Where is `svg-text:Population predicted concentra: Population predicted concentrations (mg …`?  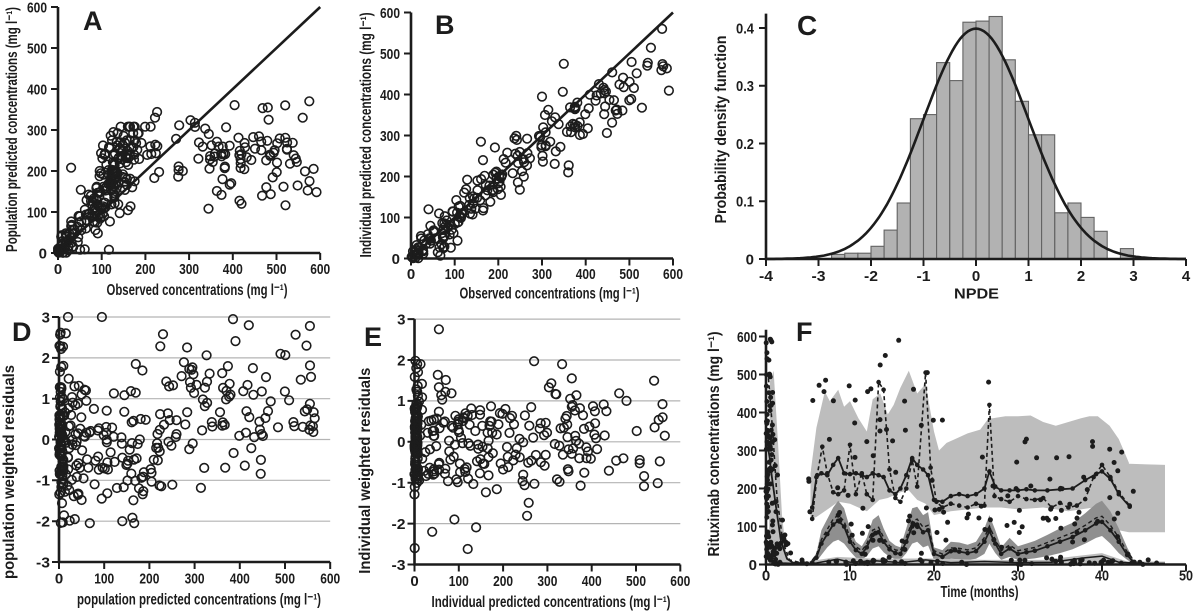 svg-text:Population predicted concentra: Population predicted concentrations (mg … is located at coordinates (12, 129).